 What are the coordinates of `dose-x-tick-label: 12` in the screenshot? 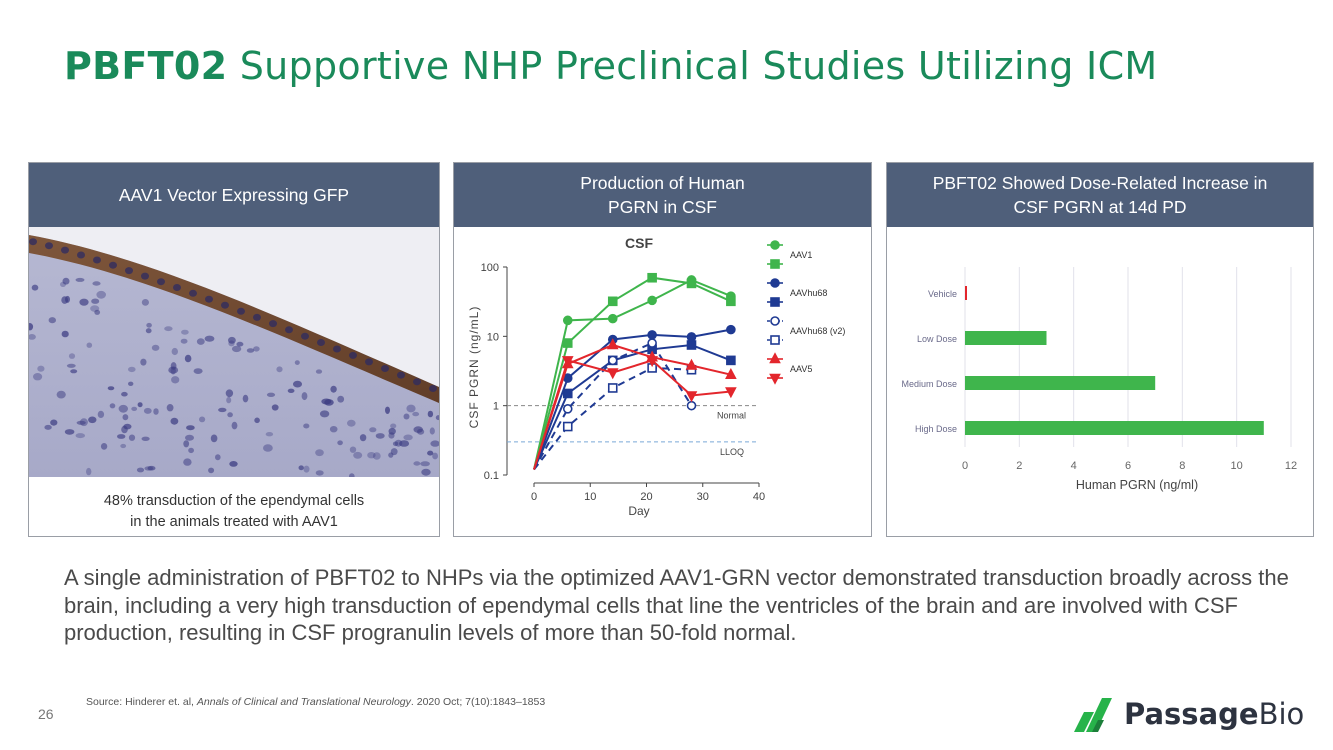 It's located at (1291, 466).